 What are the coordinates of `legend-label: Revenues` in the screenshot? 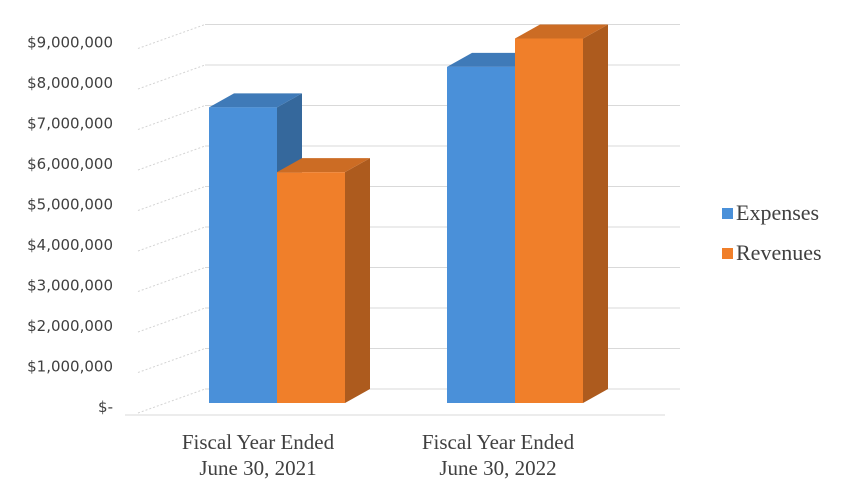 It's located at (779, 252).